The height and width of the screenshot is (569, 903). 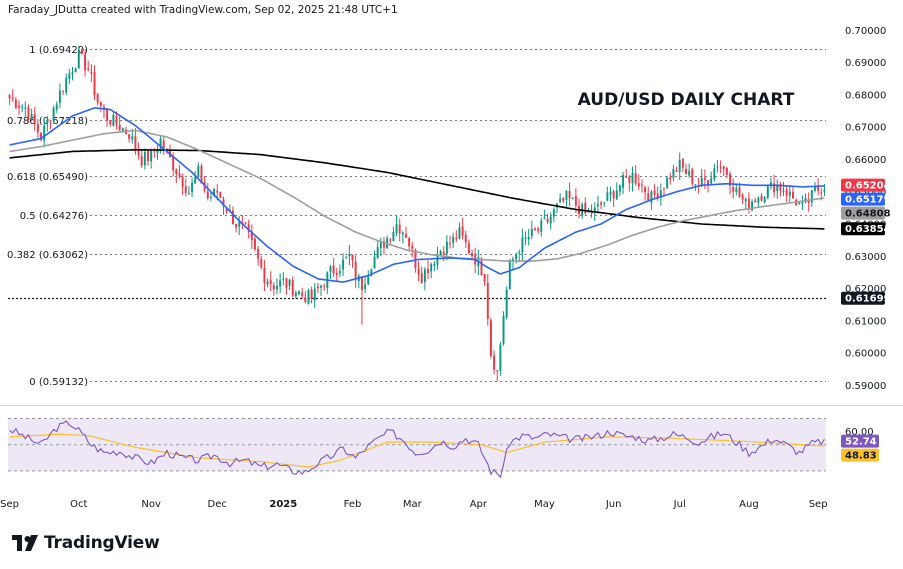 I want to click on price-tick-label: 0.63000, so click(x=865, y=257).